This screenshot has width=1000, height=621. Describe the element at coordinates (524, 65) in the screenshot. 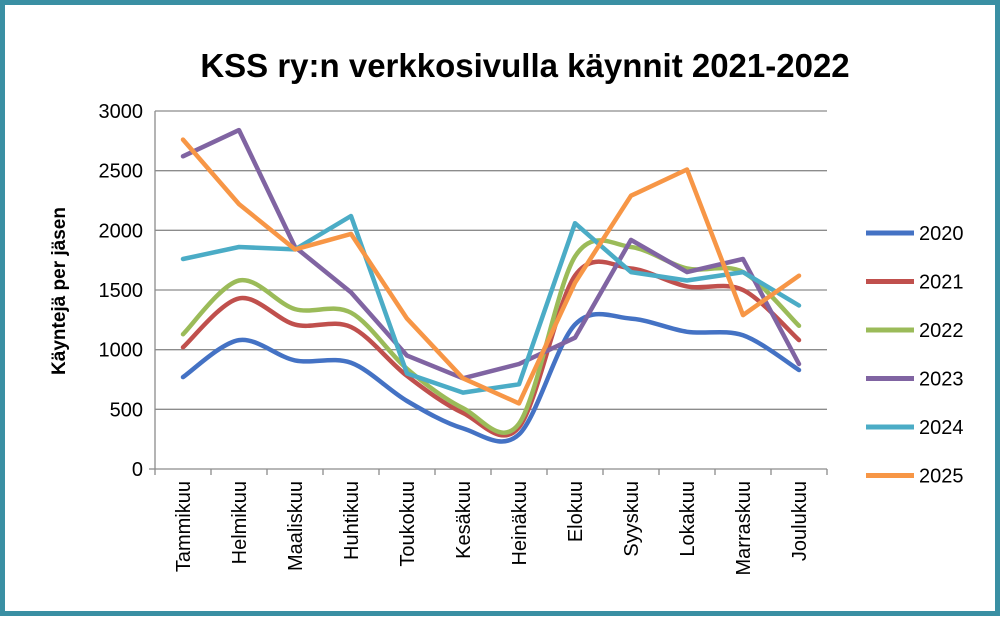

I see `chart-title: KSS ry:n verkkosivulla käynnit 2021-2022` at that location.